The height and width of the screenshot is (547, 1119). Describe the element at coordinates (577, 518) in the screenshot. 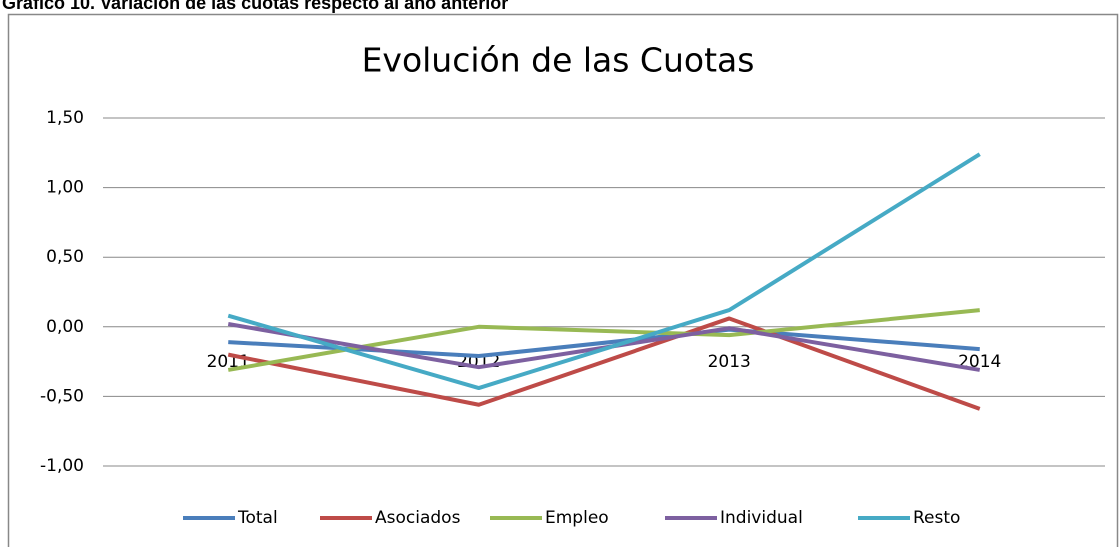

I see `legend-label: Empleo` at that location.